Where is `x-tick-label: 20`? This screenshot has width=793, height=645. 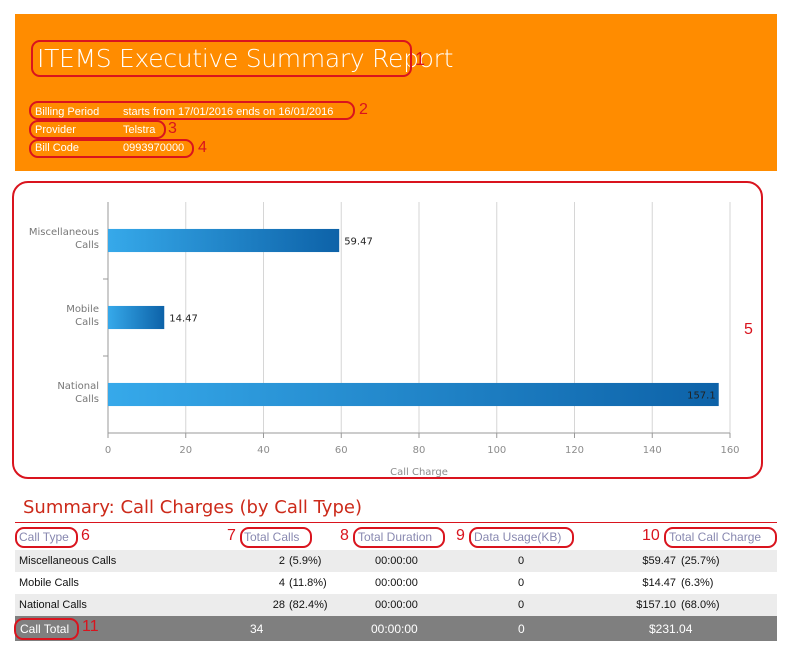
x-tick-label: 20 is located at coordinates (185, 450).